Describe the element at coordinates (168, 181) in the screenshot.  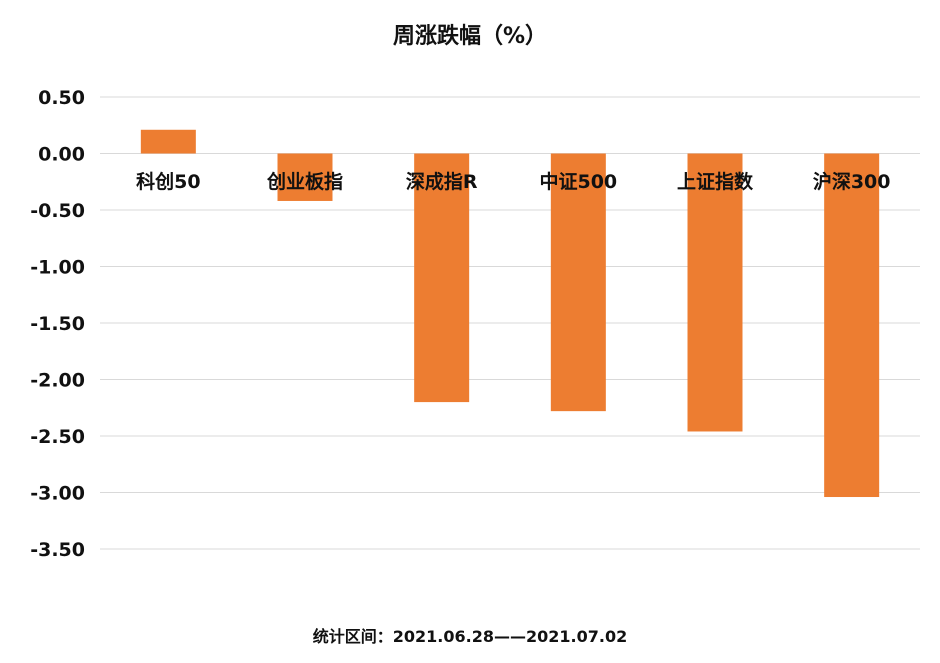
I see `category-label: 科创50` at that location.